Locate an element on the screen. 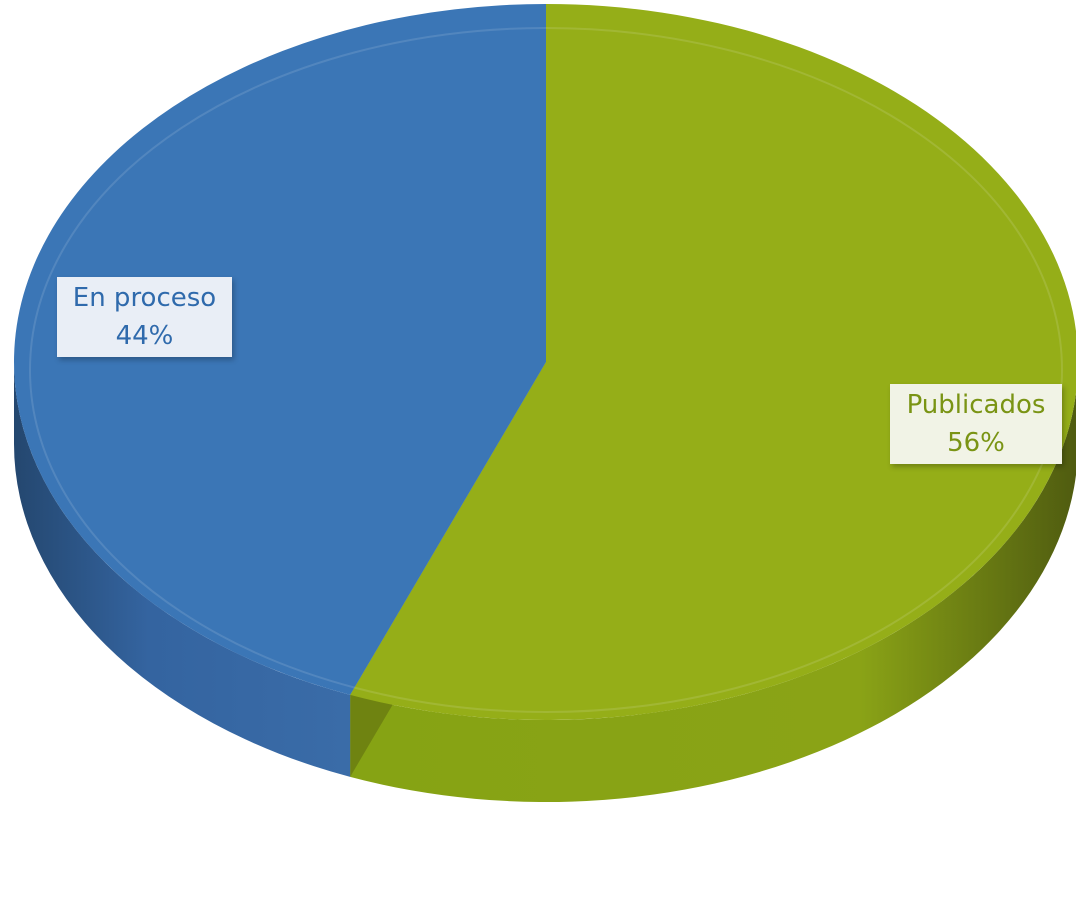  slice-label-en-proceso-name: En proceso is located at coordinates (144, 298).